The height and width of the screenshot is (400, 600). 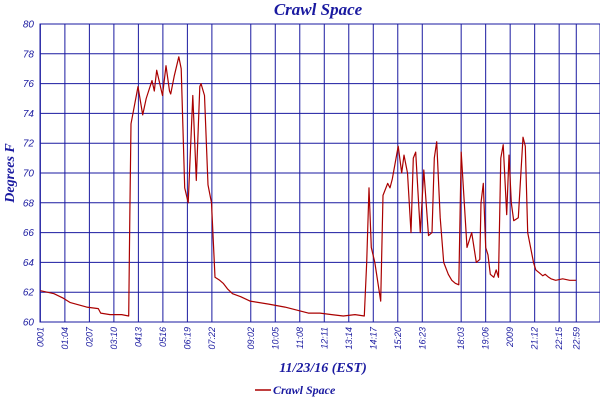 I want to click on x-tick-label: 16:23, so click(x=422, y=338).